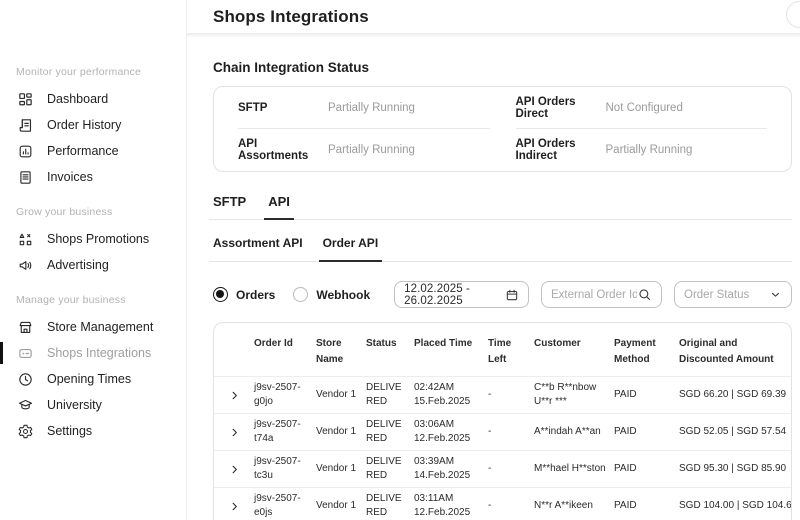  What do you see at coordinates (381, 343) in the screenshot?
I see `col-header-status: Status` at bounding box center [381, 343].